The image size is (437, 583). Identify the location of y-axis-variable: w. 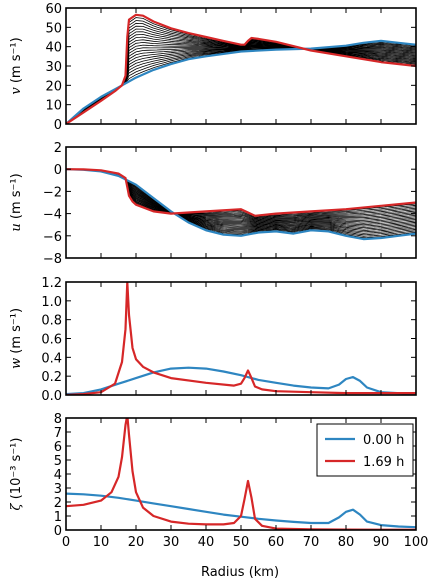
(16, 363).